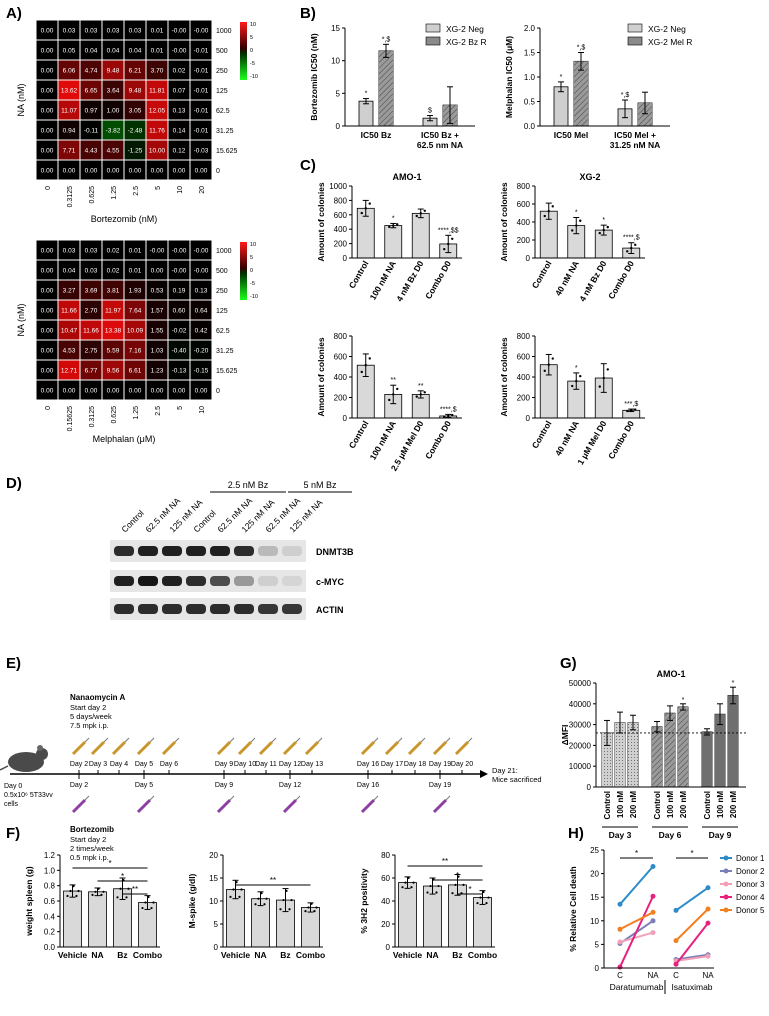  What do you see at coordinates (92, 848) in the screenshot?
I see `bz-info: 2 times/week` at bounding box center [92, 848].